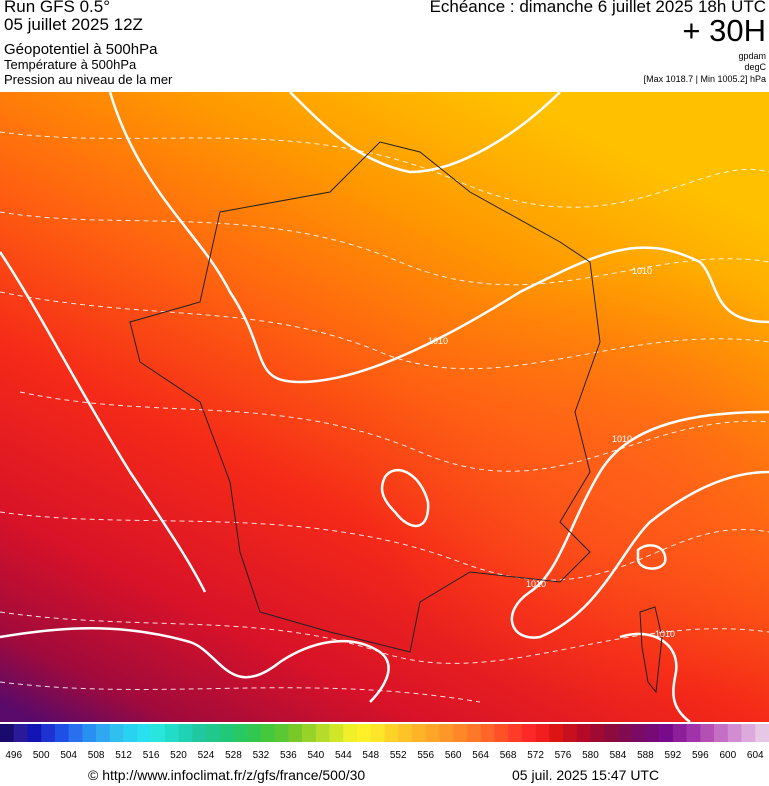 Image resolution: width=769 pixels, height=786 pixels. What do you see at coordinates (704, 79) in the screenshot?
I see `pressure-range: [Max 1018.7 | Min 1005.2] hPa` at bounding box center [704, 79].